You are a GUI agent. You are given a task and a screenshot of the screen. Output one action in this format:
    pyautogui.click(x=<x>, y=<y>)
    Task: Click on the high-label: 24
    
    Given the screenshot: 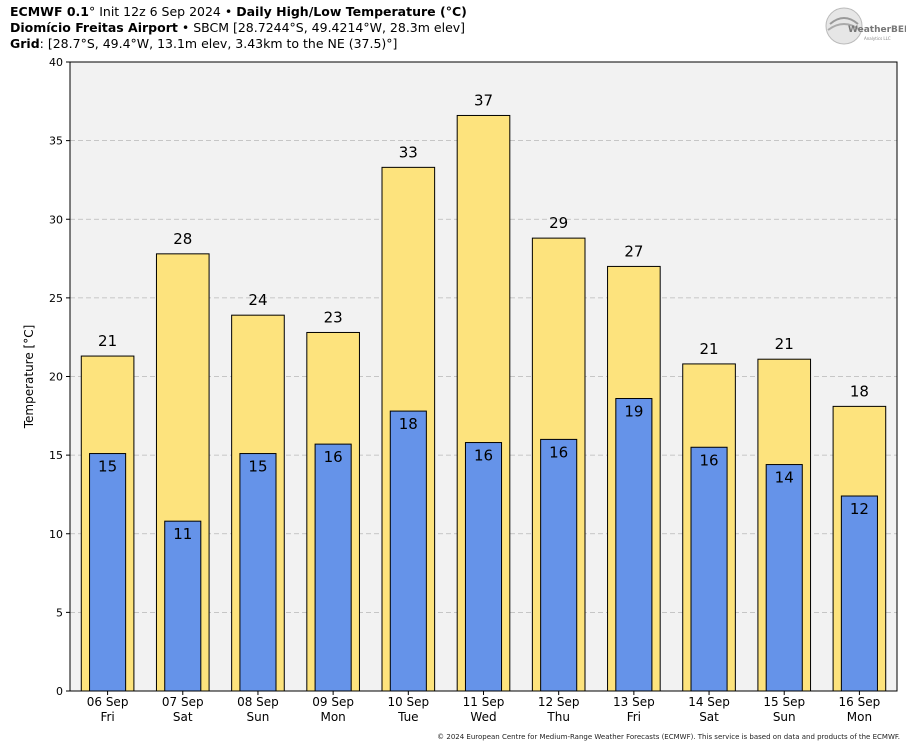 What is the action you would take?
    pyautogui.click(x=257, y=300)
    